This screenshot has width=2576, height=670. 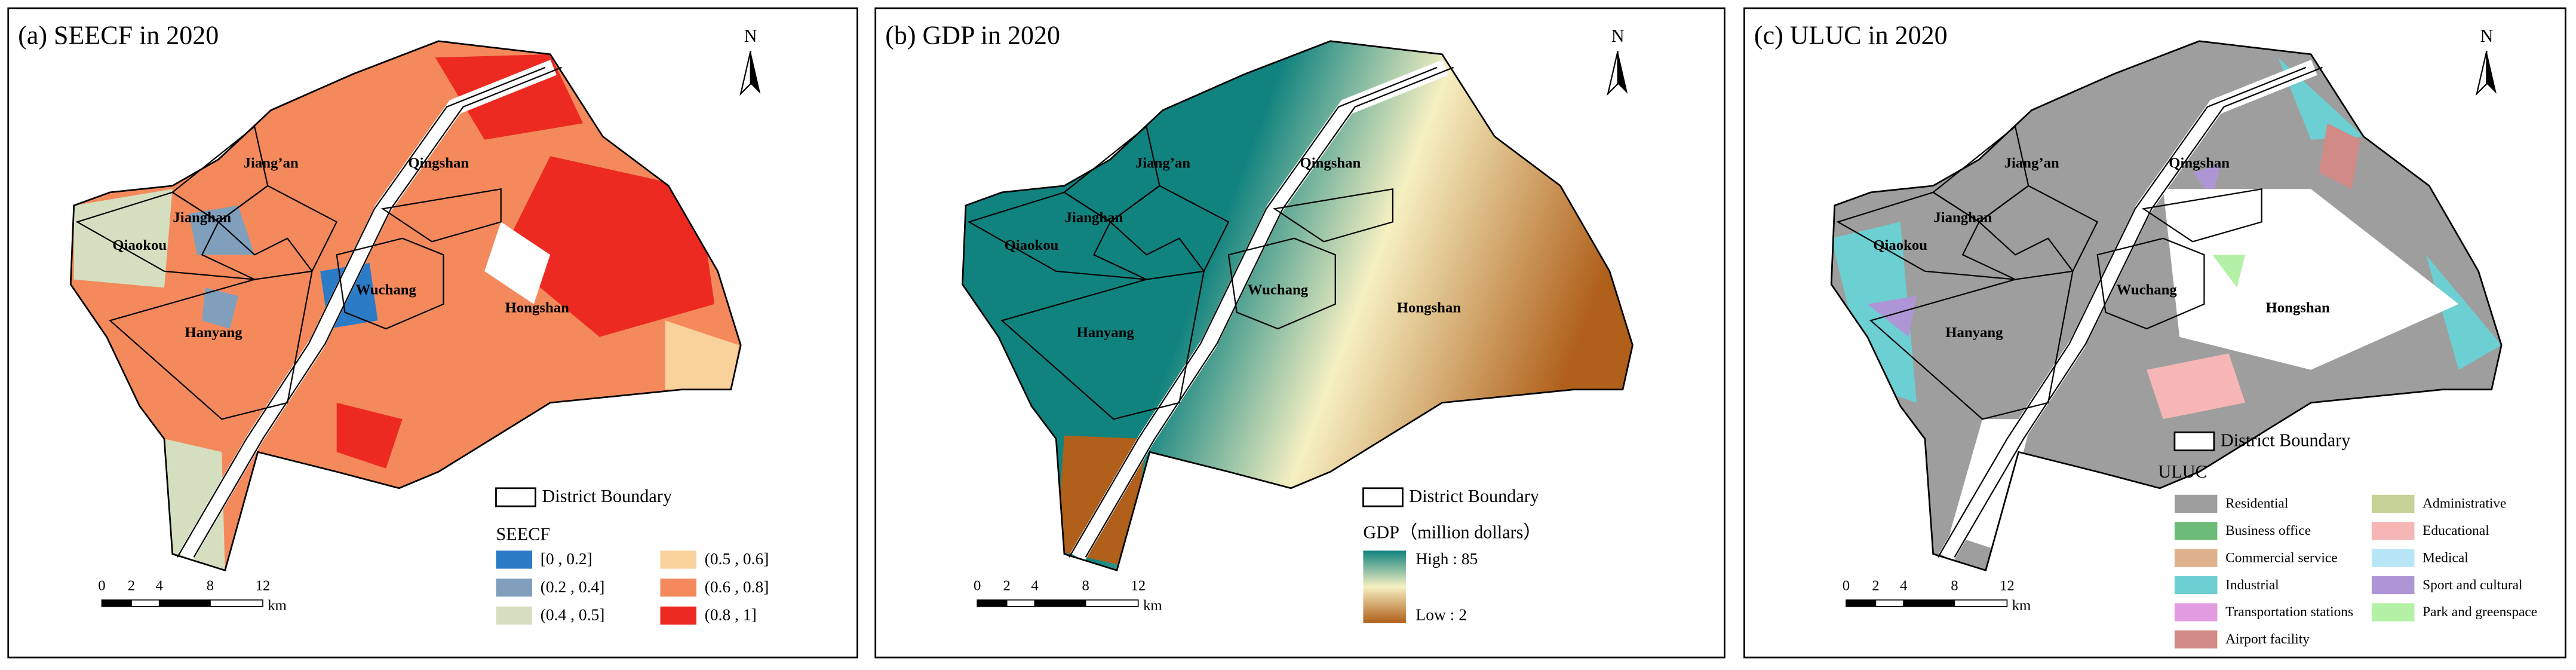 I want to click on river, so click(x=1259, y=311).